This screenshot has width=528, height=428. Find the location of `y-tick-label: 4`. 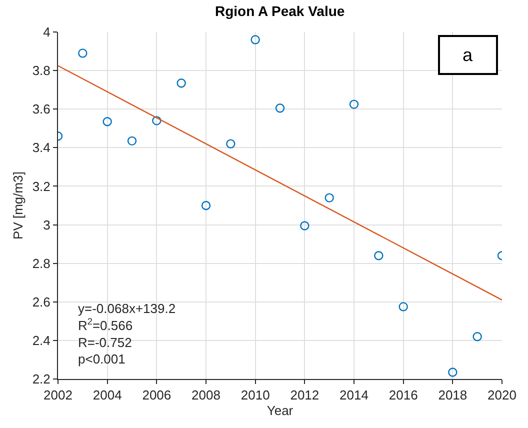

y-tick-label: 4 is located at coordinates (46, 32).